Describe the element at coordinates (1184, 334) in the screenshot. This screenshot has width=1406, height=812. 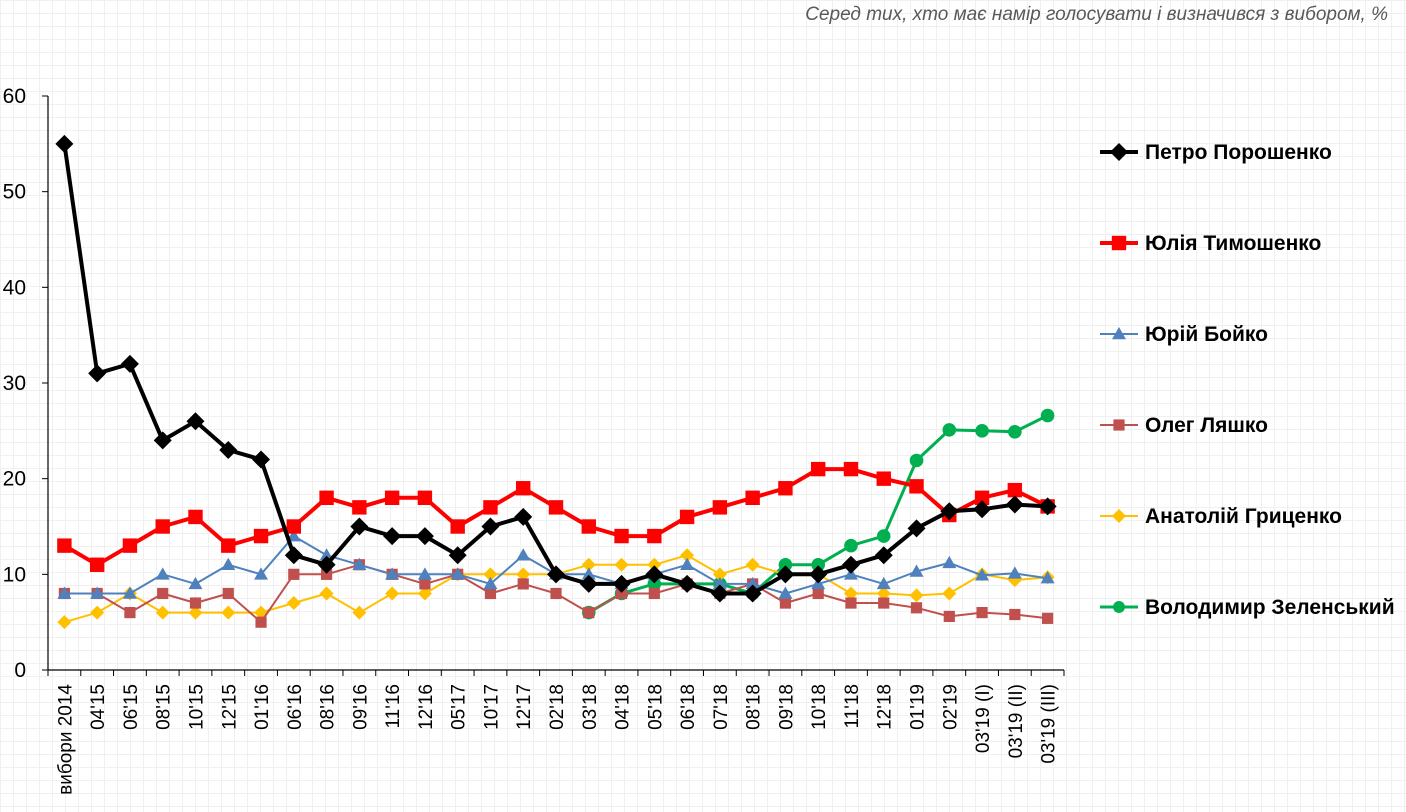
I see `legend-entry-3: Юрій Бойко` at that location.